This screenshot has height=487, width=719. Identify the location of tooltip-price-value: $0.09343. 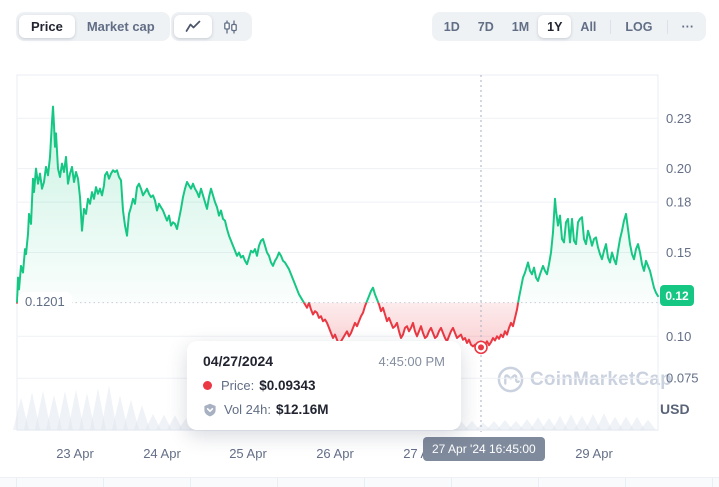
(287, 385).